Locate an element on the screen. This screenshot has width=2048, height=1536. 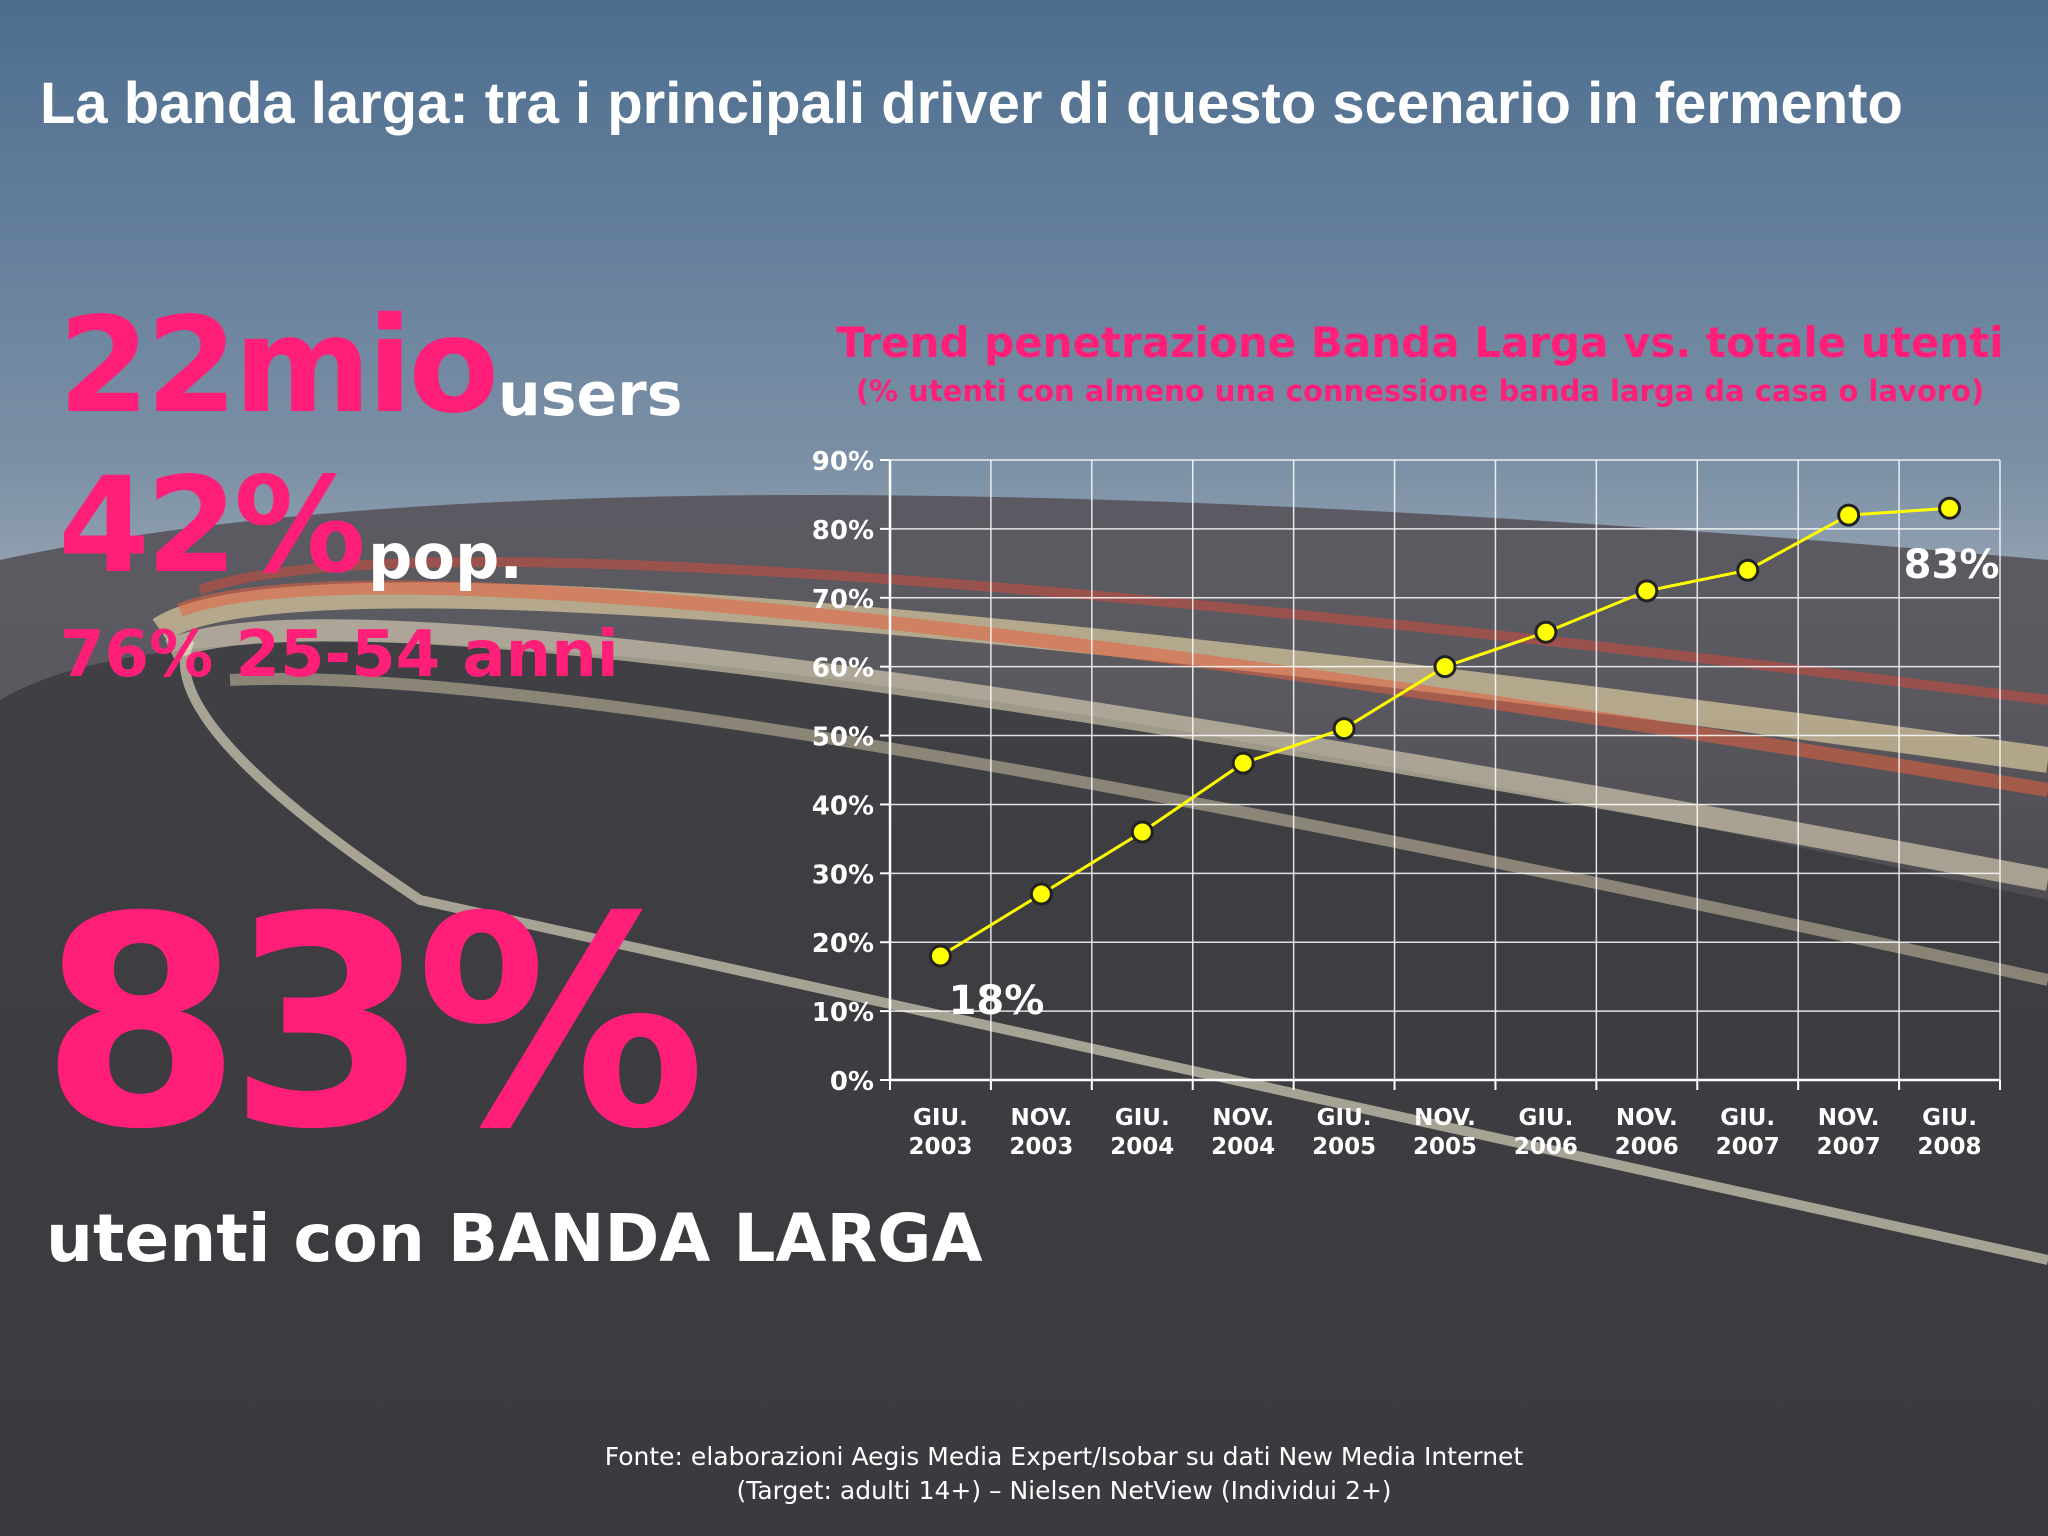
y-tick-label: 50% is located at coordinates (843, 738).